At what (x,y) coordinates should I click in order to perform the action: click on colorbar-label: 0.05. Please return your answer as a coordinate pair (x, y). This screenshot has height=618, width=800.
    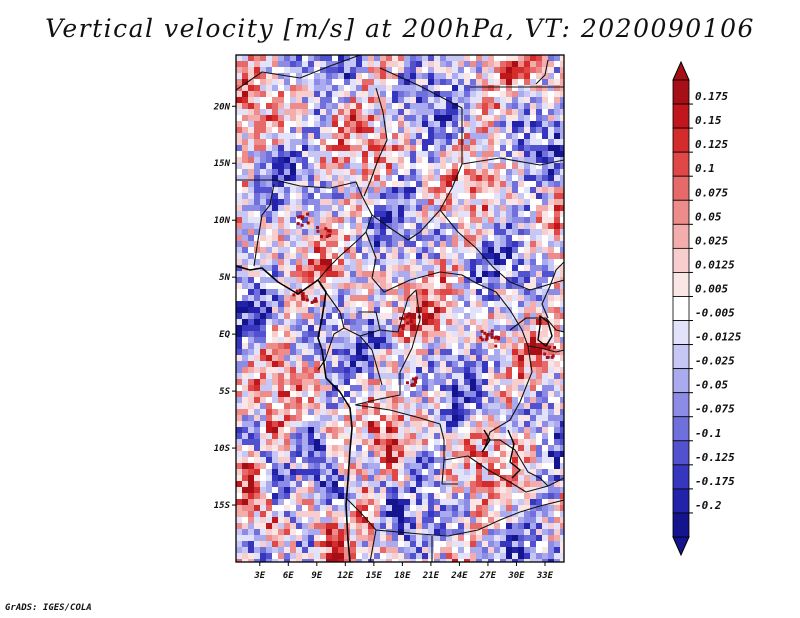
    Looking at the image, I should click on (708, 216).